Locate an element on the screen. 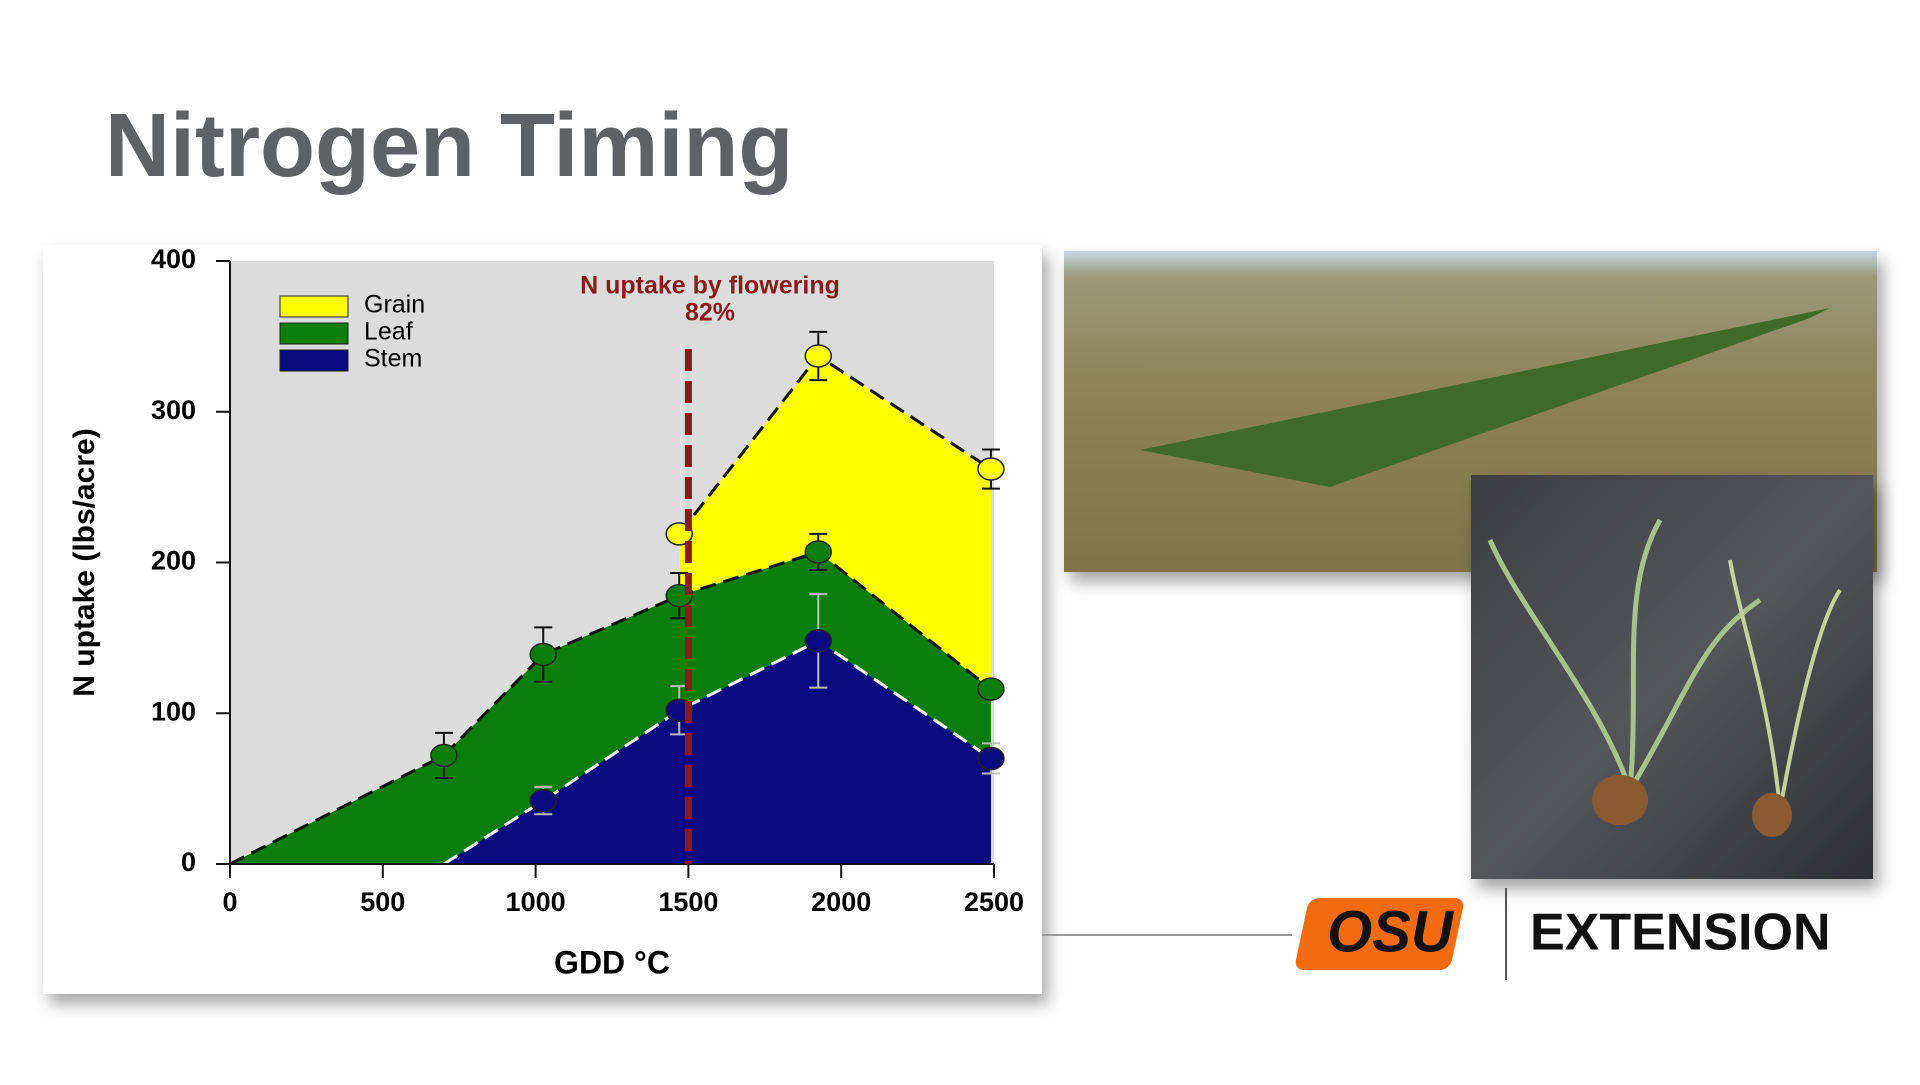 The image size is (1920, 1085). x-tick-label: 1500 is located at coordinates (688, 902).